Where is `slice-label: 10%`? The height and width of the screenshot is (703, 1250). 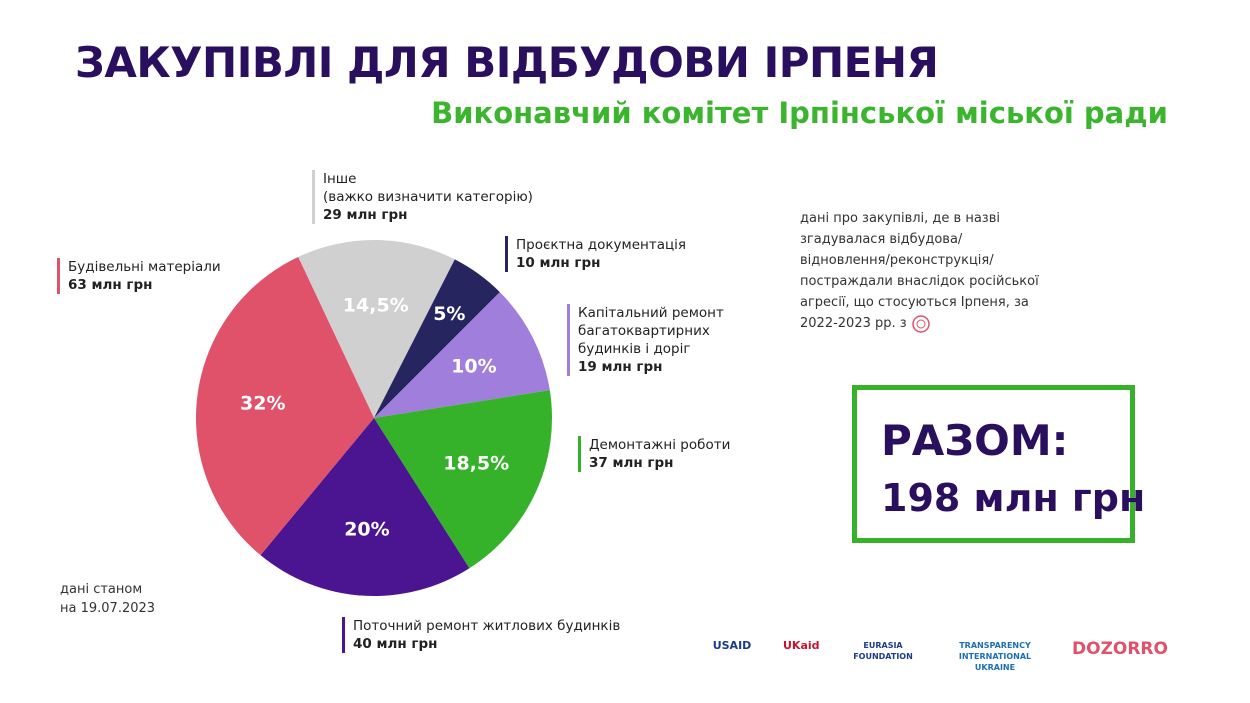
slice-label: 10% is located at coordinates (473, 367).